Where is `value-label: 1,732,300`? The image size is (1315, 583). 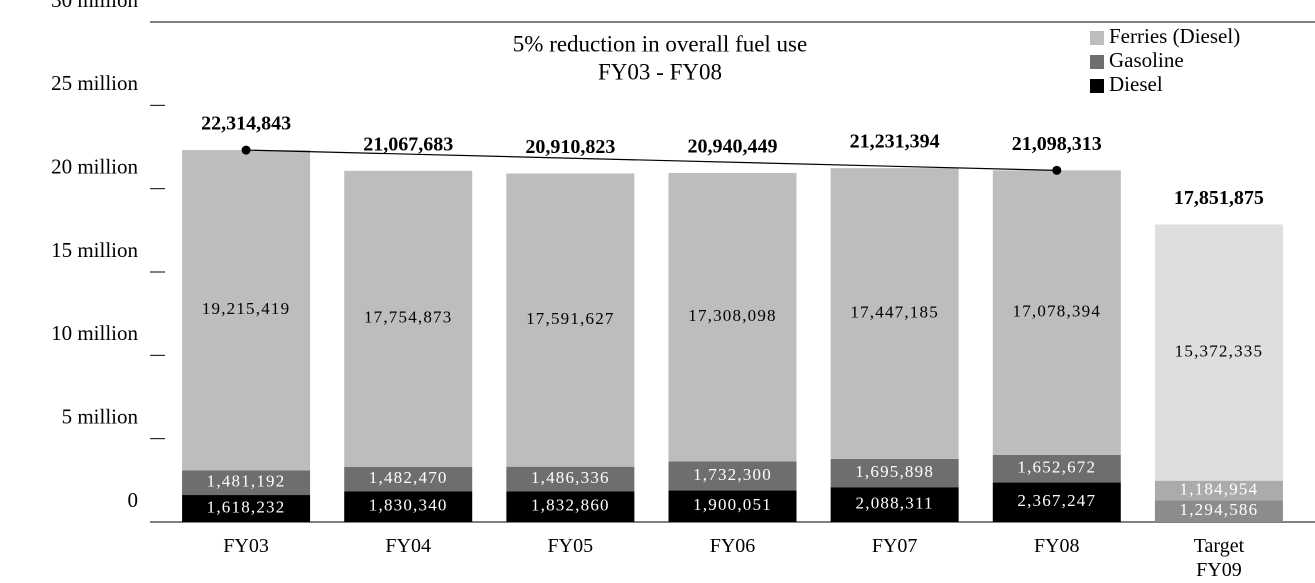
value-label: 1,732,300 is located at coordinates (732, 474).